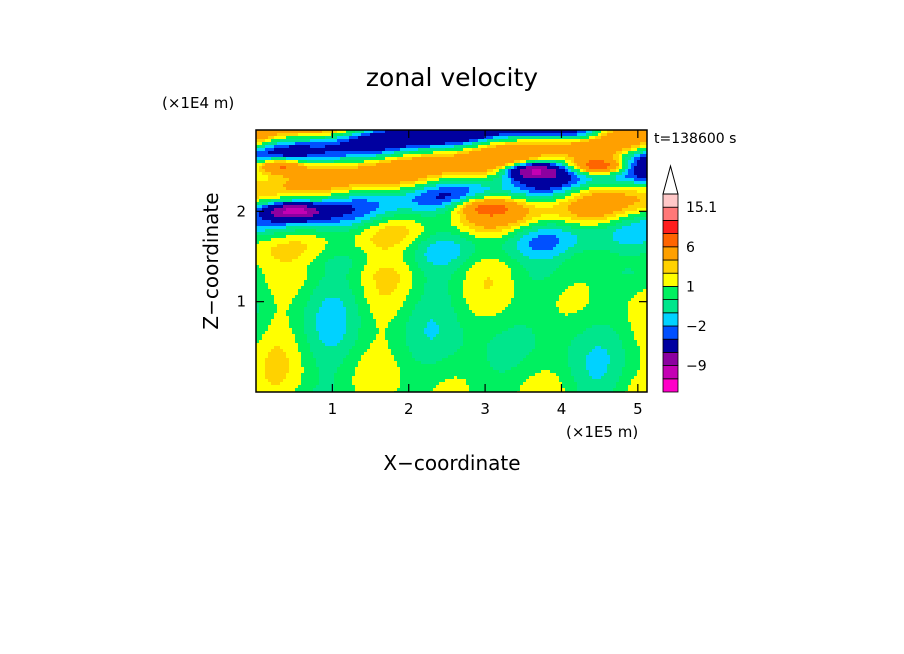 The height and width of the screenshot is (654, 904). I want to click on colorbar-tick-label: 1, so click(690, 287).